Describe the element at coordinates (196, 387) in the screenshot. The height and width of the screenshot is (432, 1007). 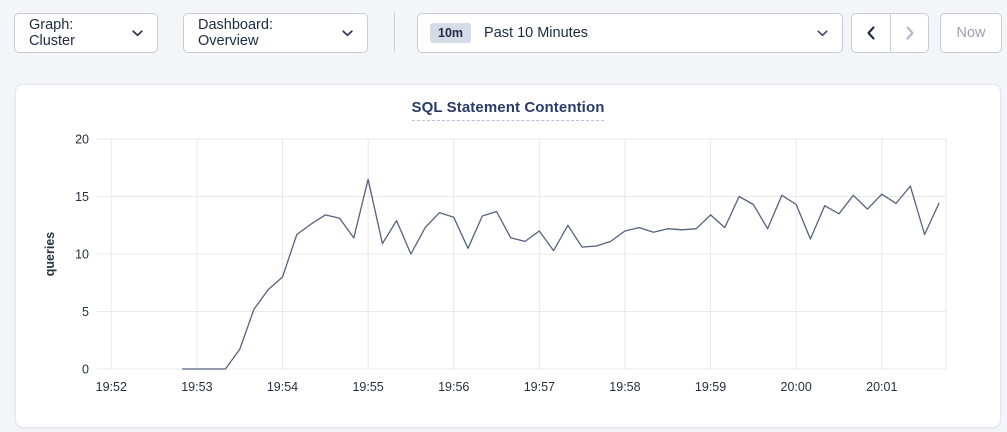
I see `x-tick-label: 19:53` at that location.